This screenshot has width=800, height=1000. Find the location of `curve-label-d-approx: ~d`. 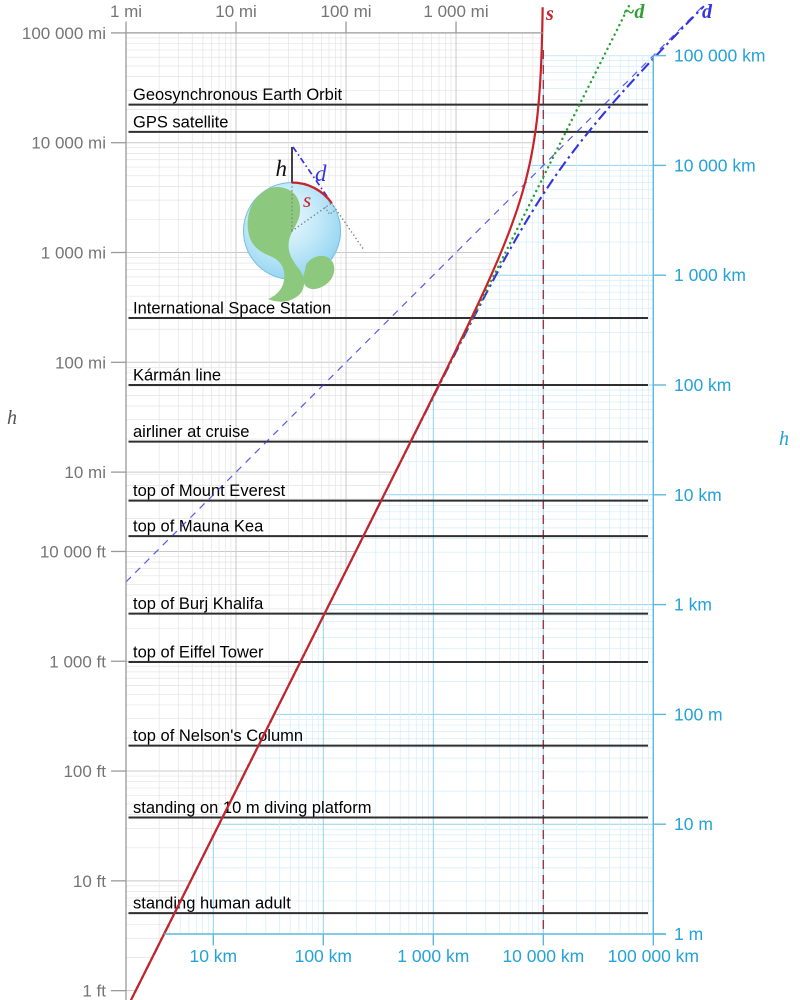

curve-label-d-approx: ~d is located at coordinates (634, 12).